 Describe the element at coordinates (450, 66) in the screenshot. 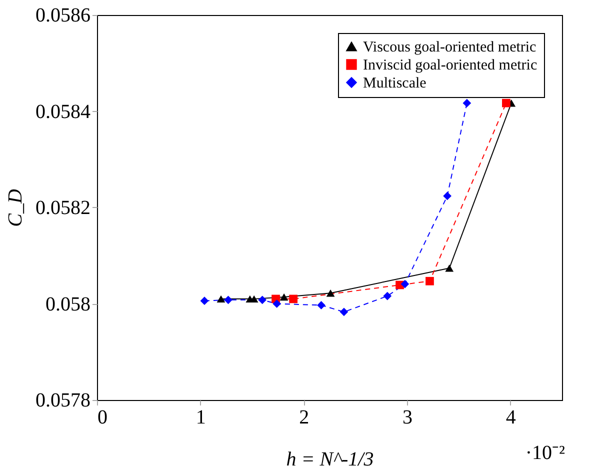

I see `legend-label: Inviscid goal-oriented metric` at that location.